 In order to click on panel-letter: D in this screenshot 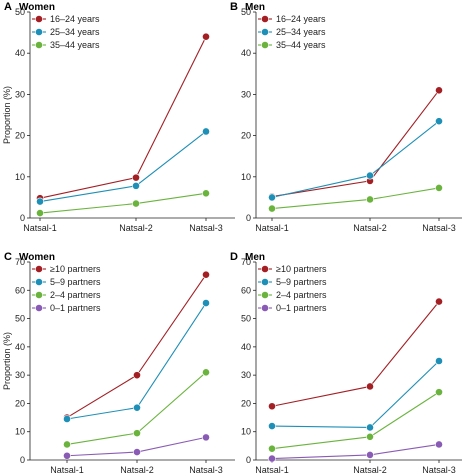, I will do `click(234, 257)`.